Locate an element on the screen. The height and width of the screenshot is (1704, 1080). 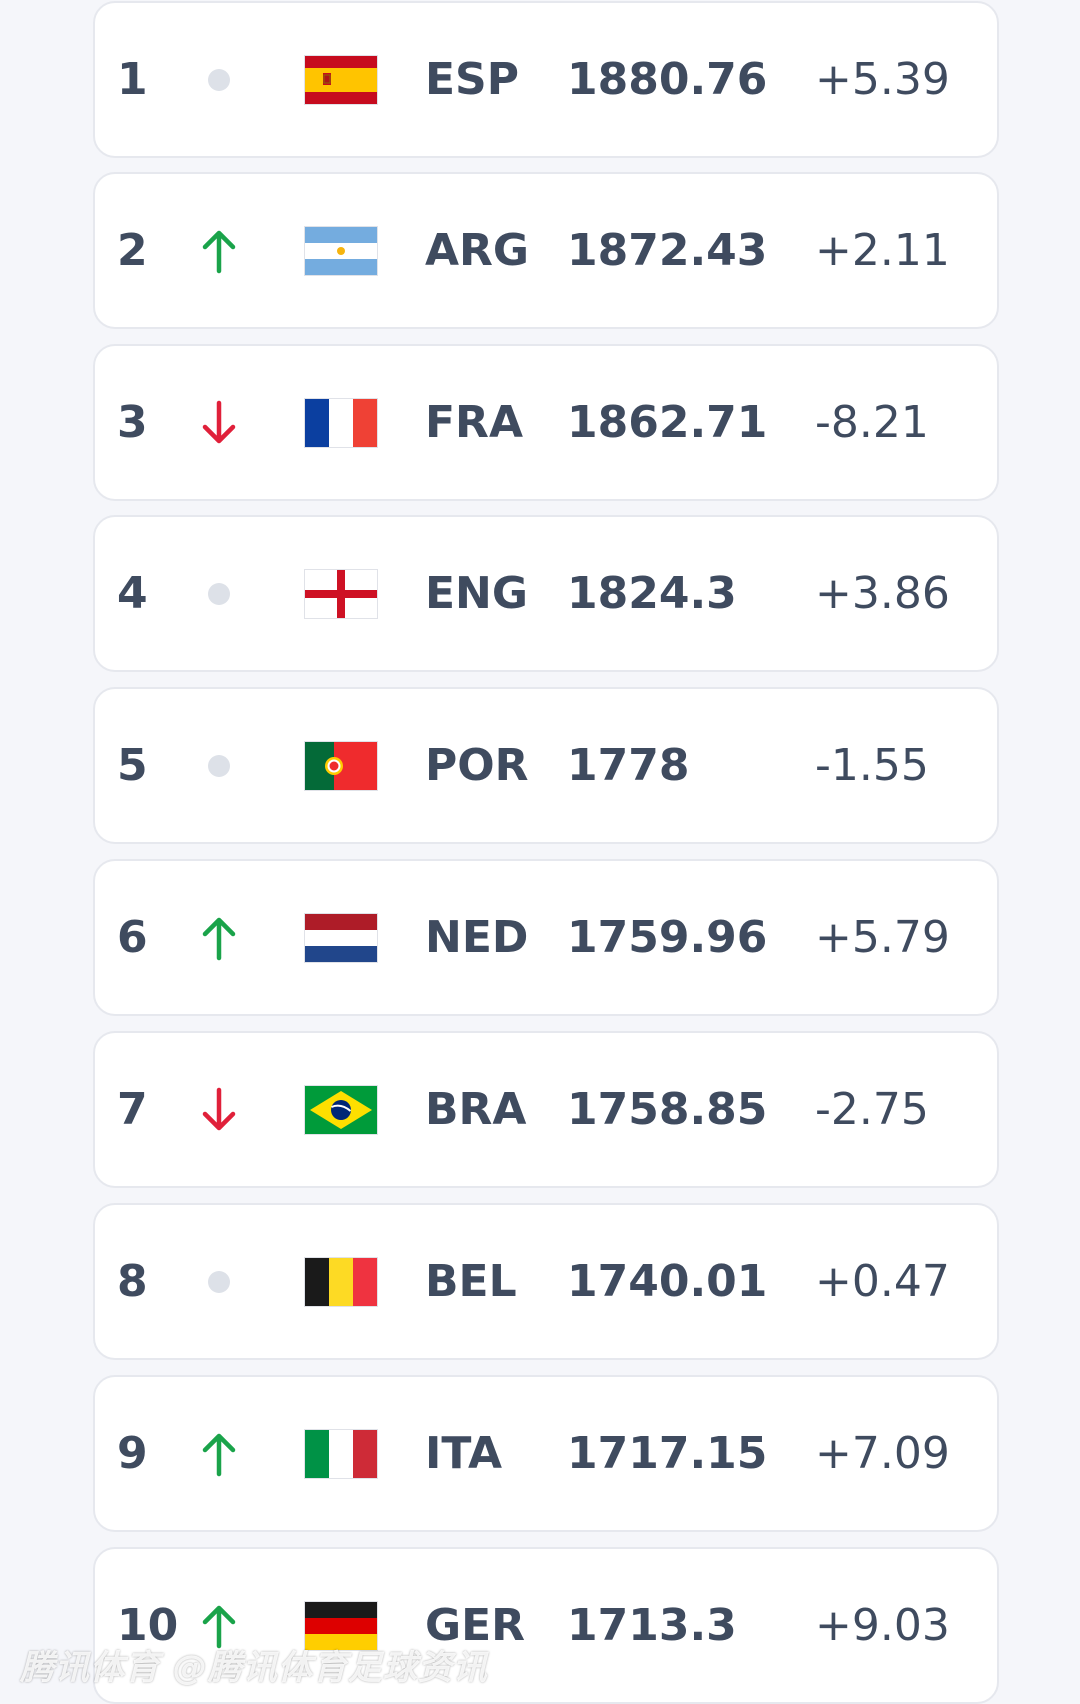
team-code: ARG is located at coordinates (477, 250).